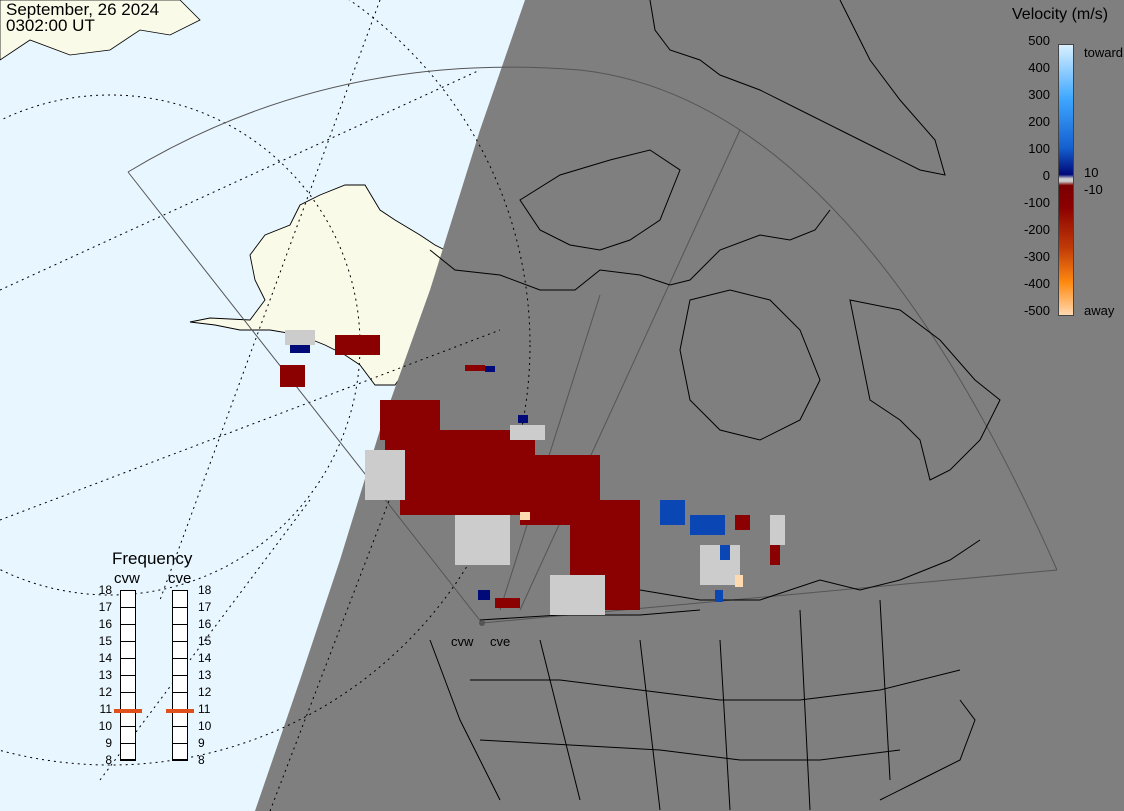 This screenshot has width=1124, height=811. Describe the element at coordinates (1036, 256) in the screenshot. I see `legend-tick-label: -300` at that location.